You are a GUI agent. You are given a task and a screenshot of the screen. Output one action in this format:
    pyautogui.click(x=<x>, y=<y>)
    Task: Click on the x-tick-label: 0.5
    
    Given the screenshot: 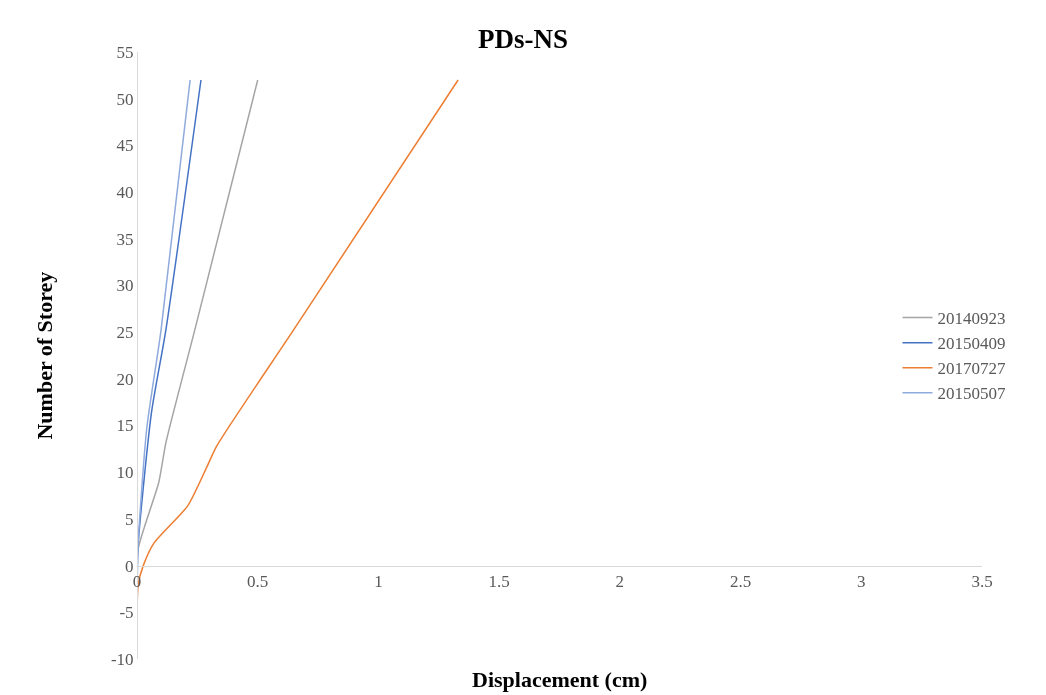 What is the action you would take?
    pyautogui.click(x=258, y=582)
    